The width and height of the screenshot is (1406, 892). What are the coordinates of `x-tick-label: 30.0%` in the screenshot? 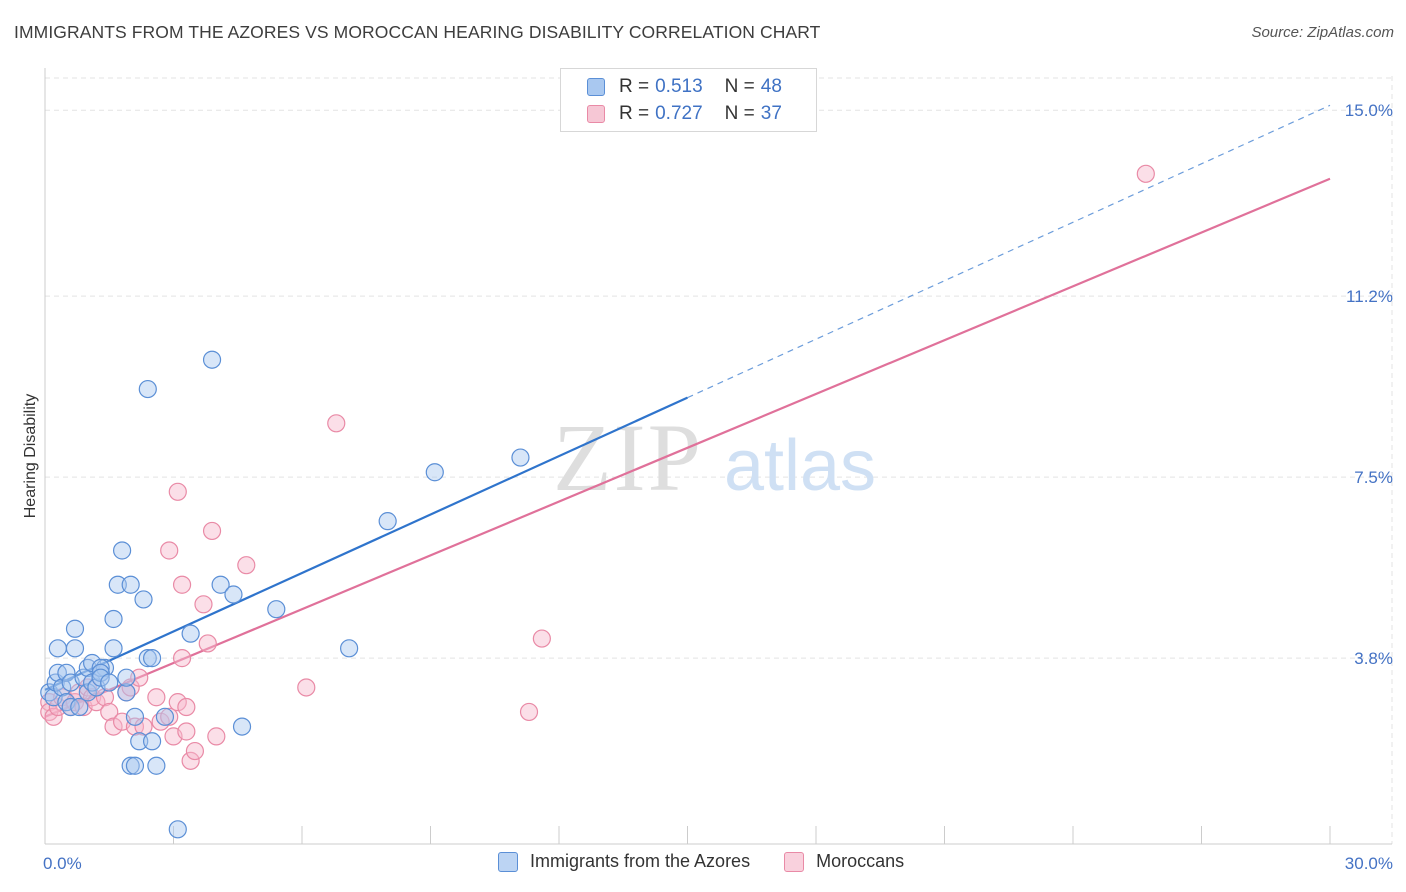 It's located at (1369, 863).